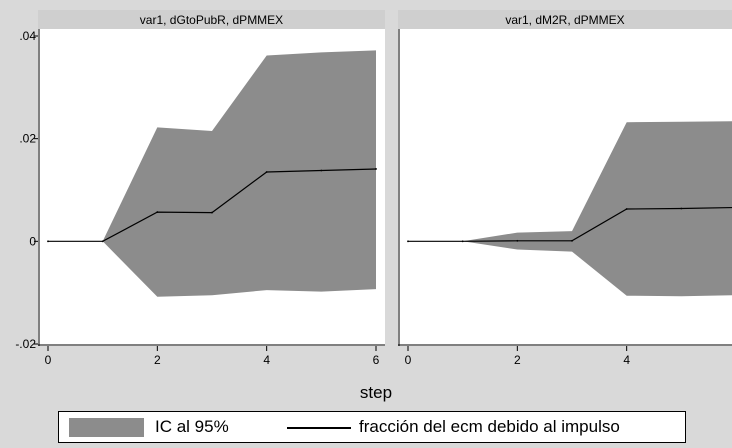 This screenshot has height=448, width=732. Describe the element at coordinates (25, 344) in the screenshot. I see `y-tick-label: -.02` at that location.